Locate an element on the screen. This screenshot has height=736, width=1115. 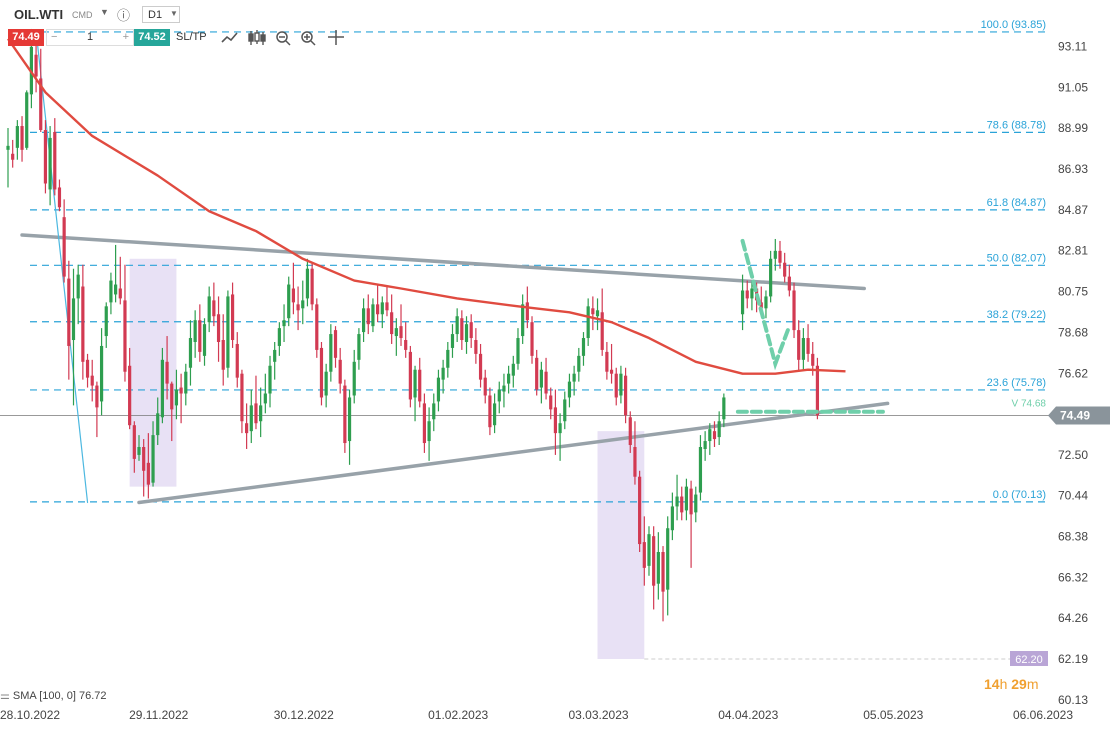
countdown-minutes: 29 is located at coordinates (1019, 684).